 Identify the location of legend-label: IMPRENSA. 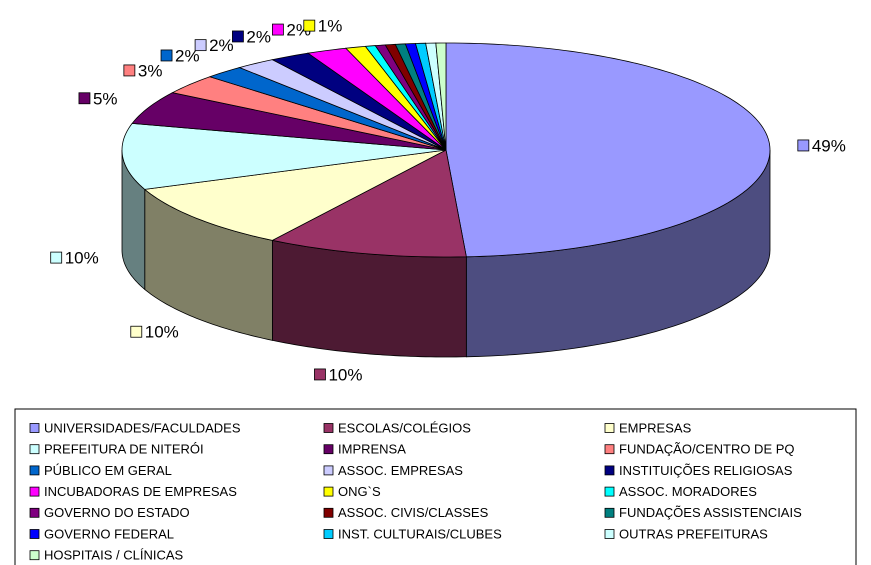
(372, 449).